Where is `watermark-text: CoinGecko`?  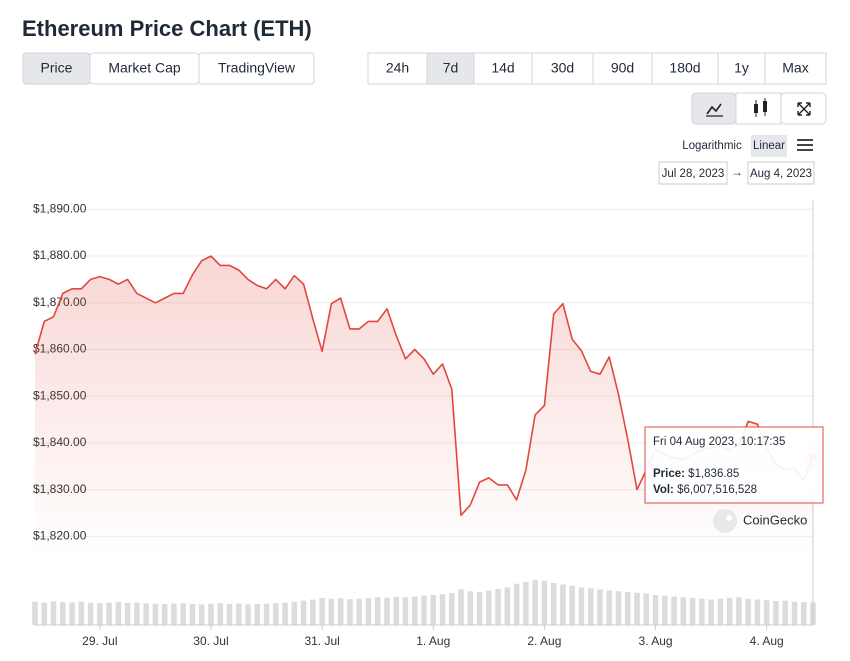
watermark-text: CoinGecko is located at coordinates (775, 519).